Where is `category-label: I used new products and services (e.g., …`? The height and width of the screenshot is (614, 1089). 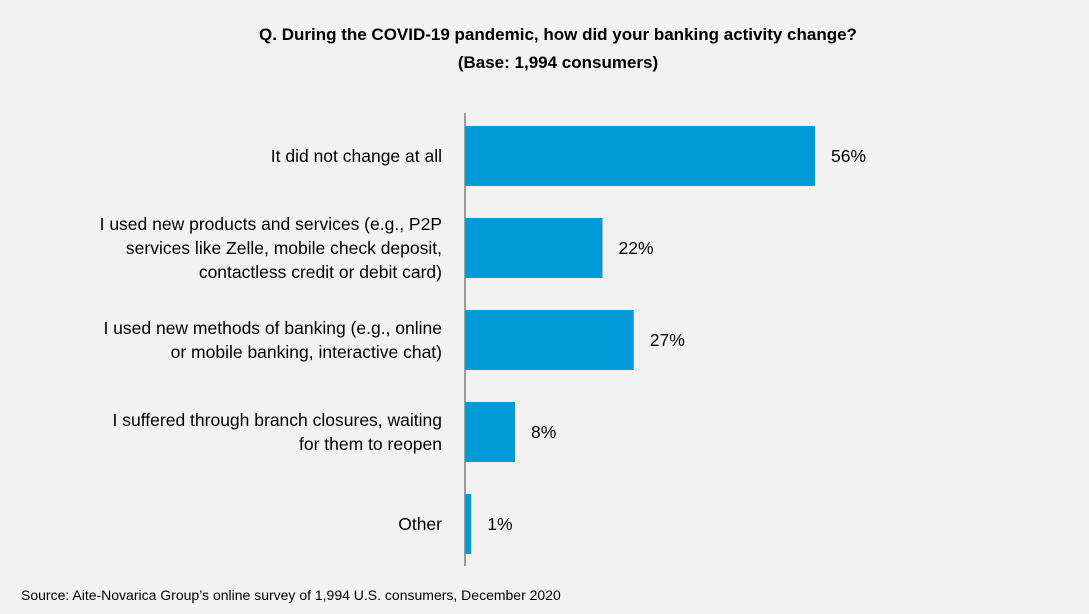 category-label: I used new products and services (e.g., … is located at coordinates (271, 224).